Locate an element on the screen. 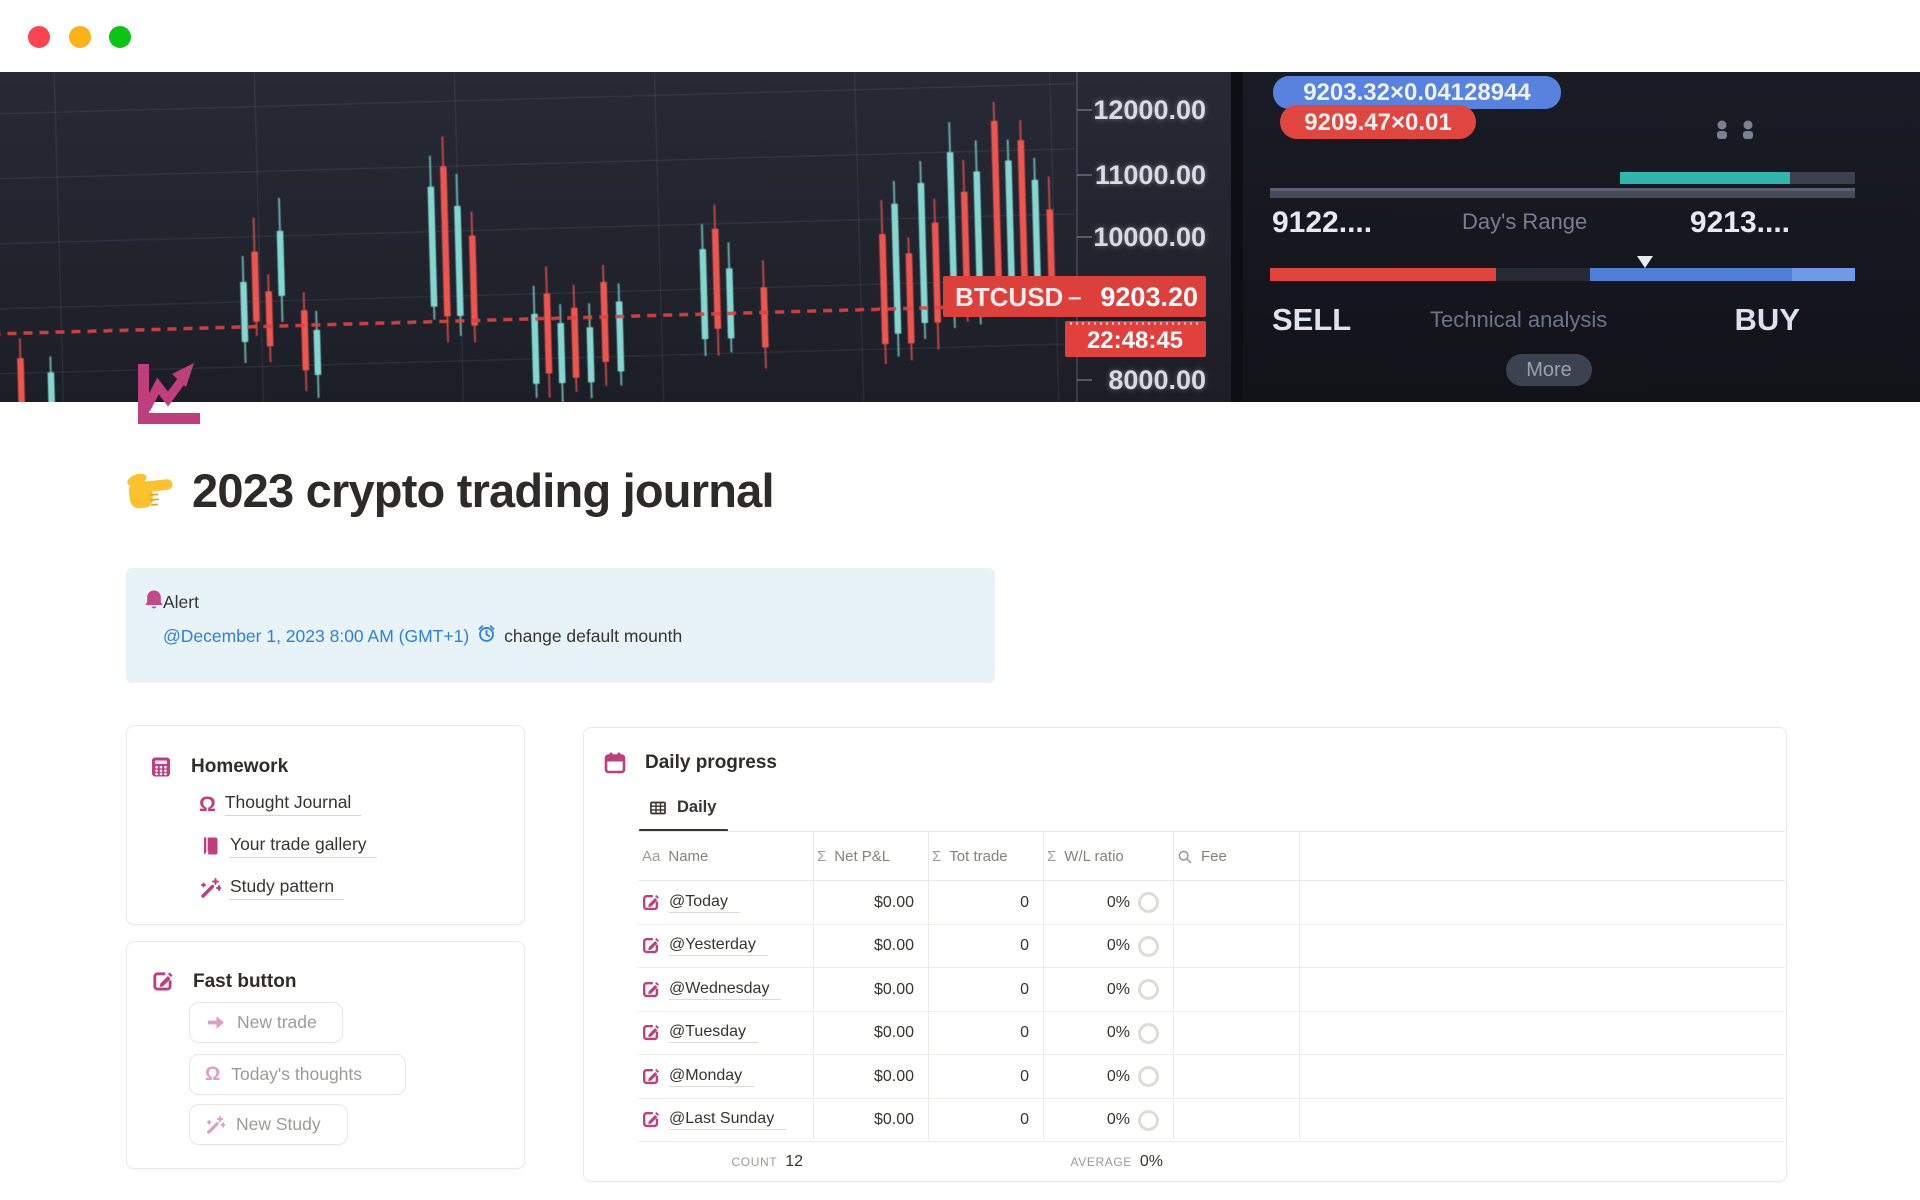 The image size is (1920, 1200). row-name-link: @Monday is located at coordinates (725, 1076).